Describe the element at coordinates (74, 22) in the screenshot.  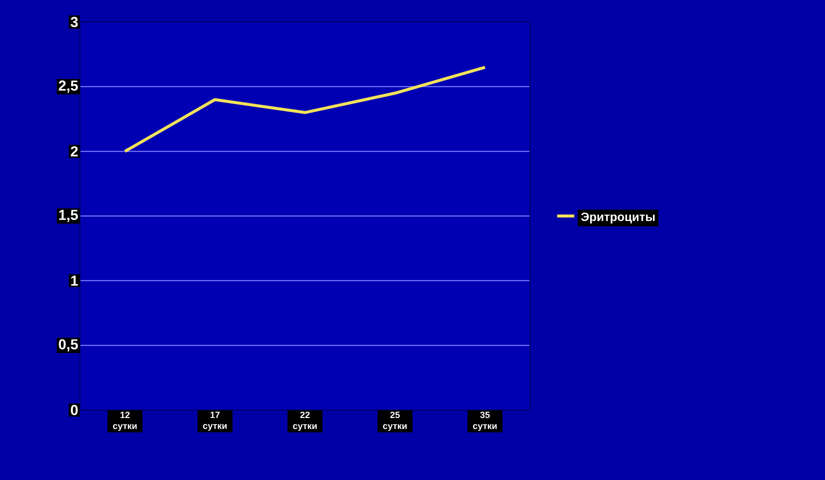
I see `y-tick-label: 3` at that location.